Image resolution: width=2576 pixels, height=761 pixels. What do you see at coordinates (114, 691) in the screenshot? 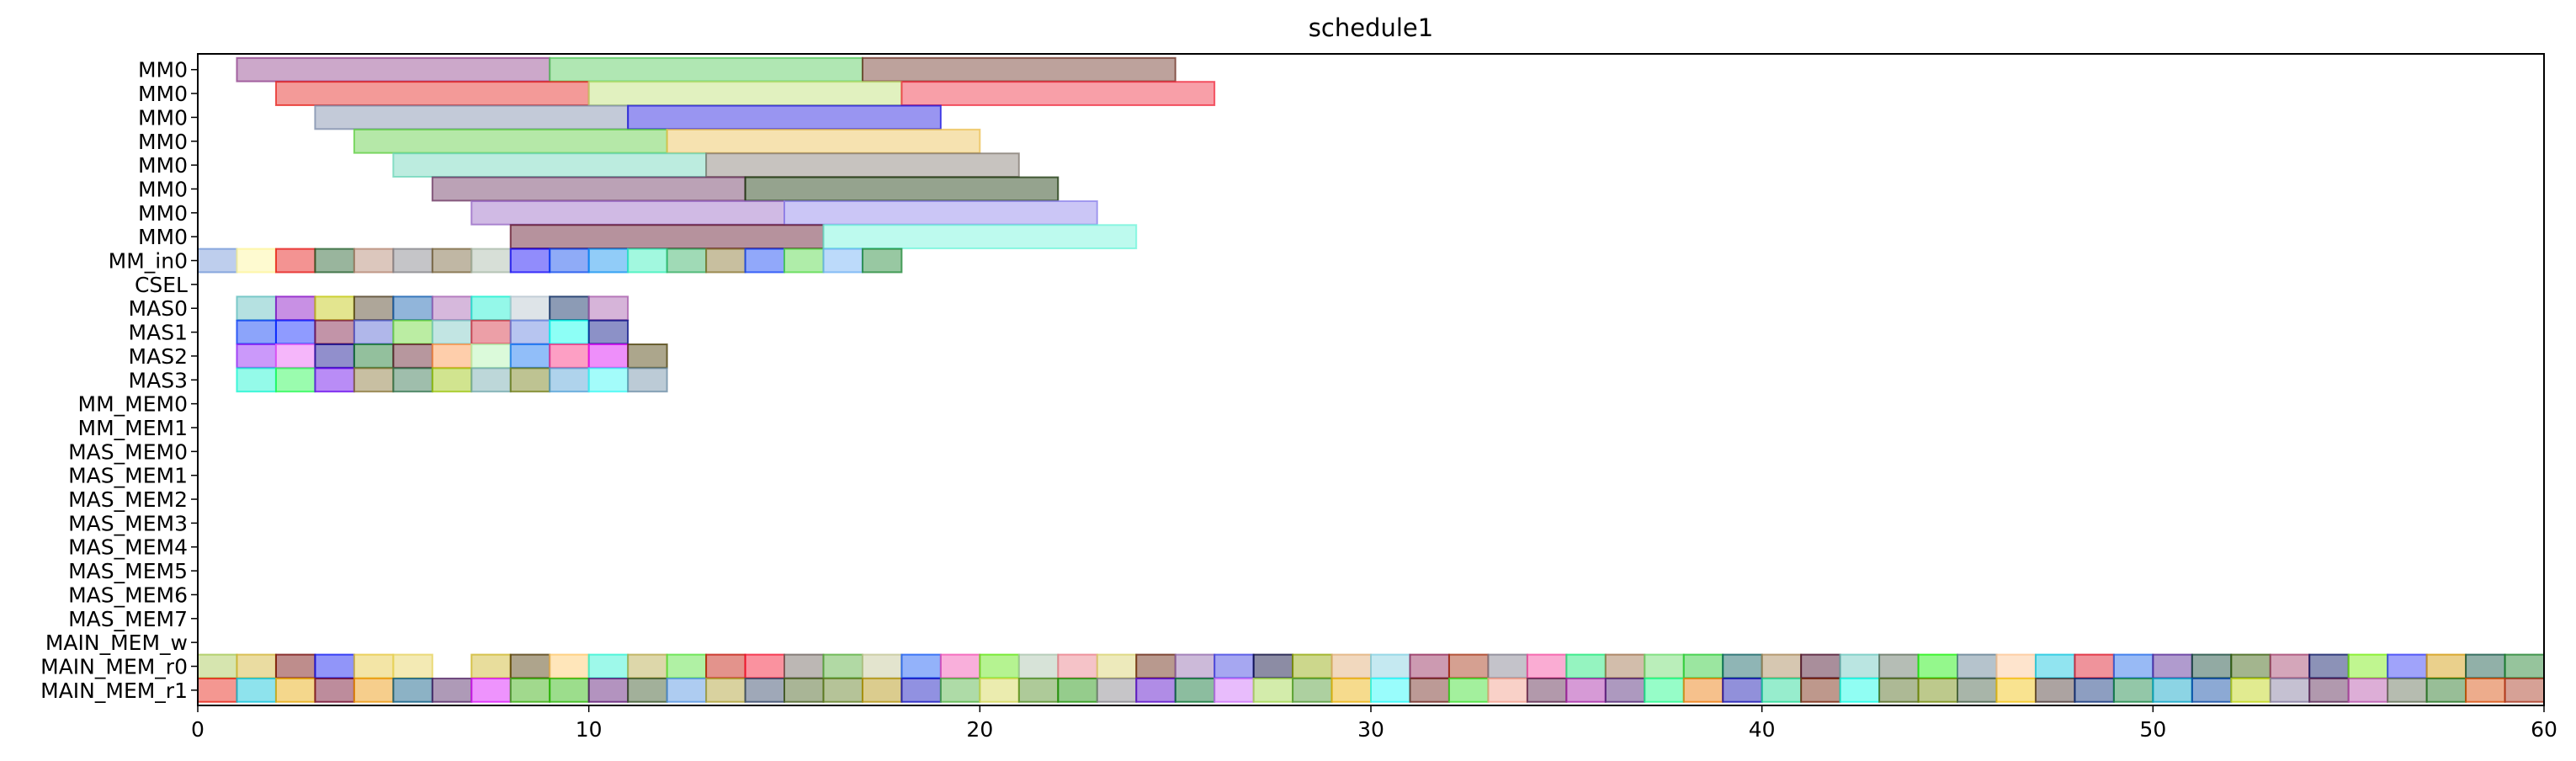
I see `y-tick-label: MAIN_MEM_r1` at bounding box center [114, 691].